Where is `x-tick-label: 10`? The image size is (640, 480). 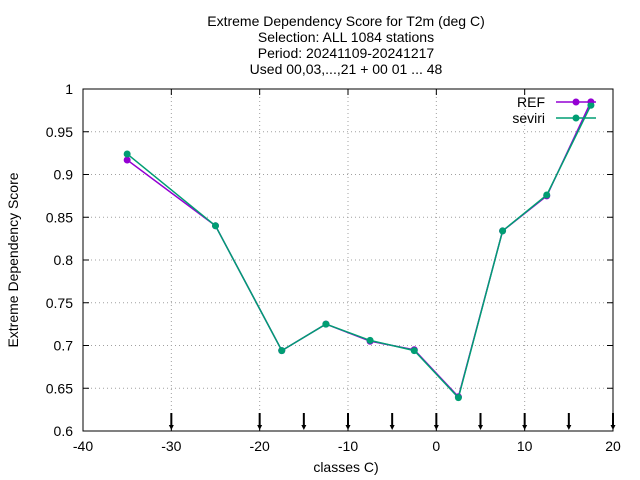 x-tick-label: 10 is located at coordinates (525, 446).